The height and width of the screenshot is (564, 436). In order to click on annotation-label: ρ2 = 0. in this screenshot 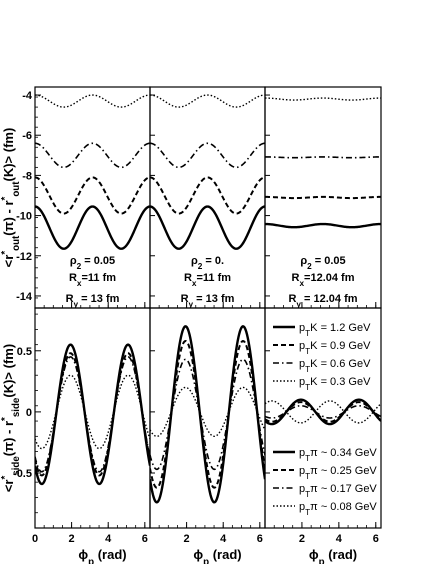, I will do `click(207, 263)`.